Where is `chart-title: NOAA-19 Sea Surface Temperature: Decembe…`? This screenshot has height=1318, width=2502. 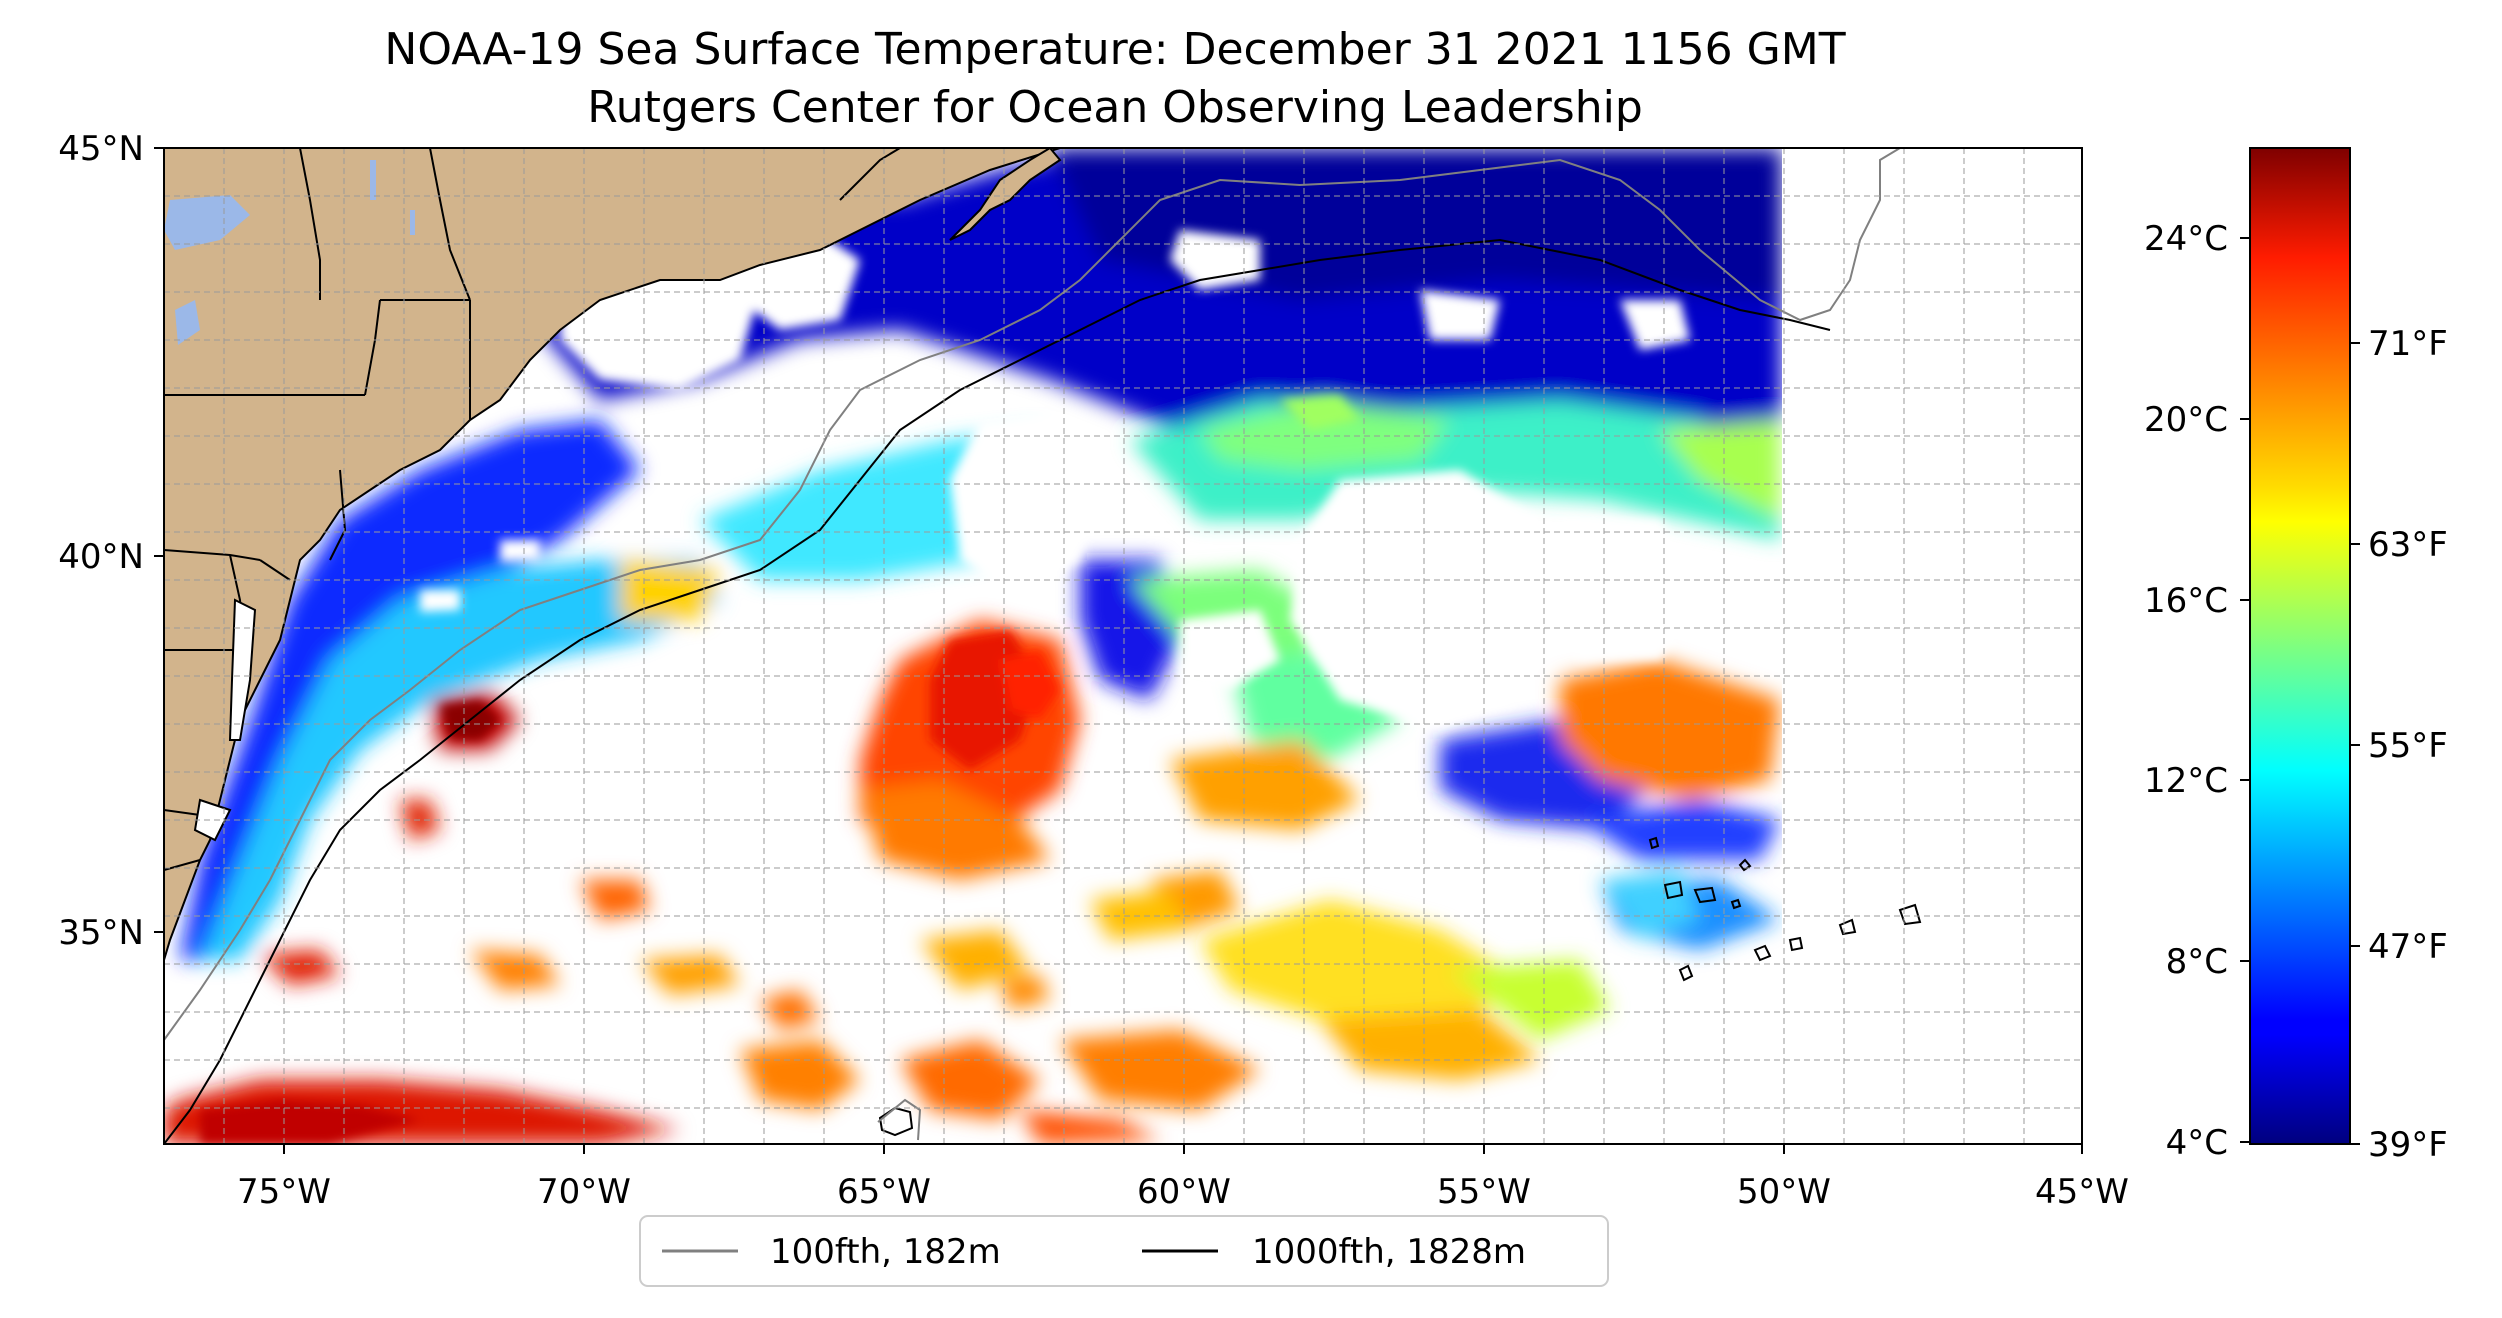 chart-title: NOAA-19 Sea Surface Temperature: Decembe… is located at coordinates (1114, 49).